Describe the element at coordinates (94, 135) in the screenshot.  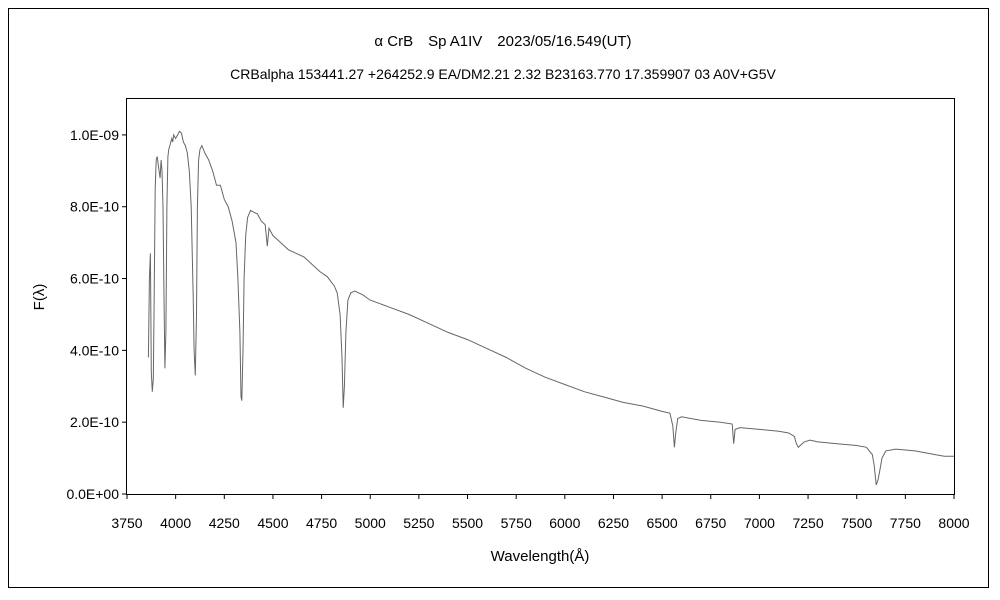
I see `y-tick-label: 1.0E-09` at that location.